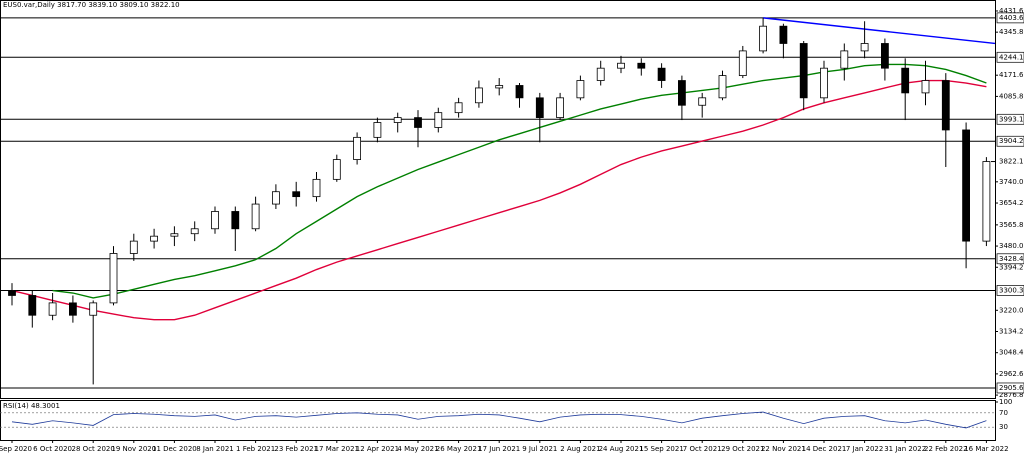  Describe the element at coordinates (1011, 225) in the screenshot. I see `y-tick-label: 3565.80` at that location.